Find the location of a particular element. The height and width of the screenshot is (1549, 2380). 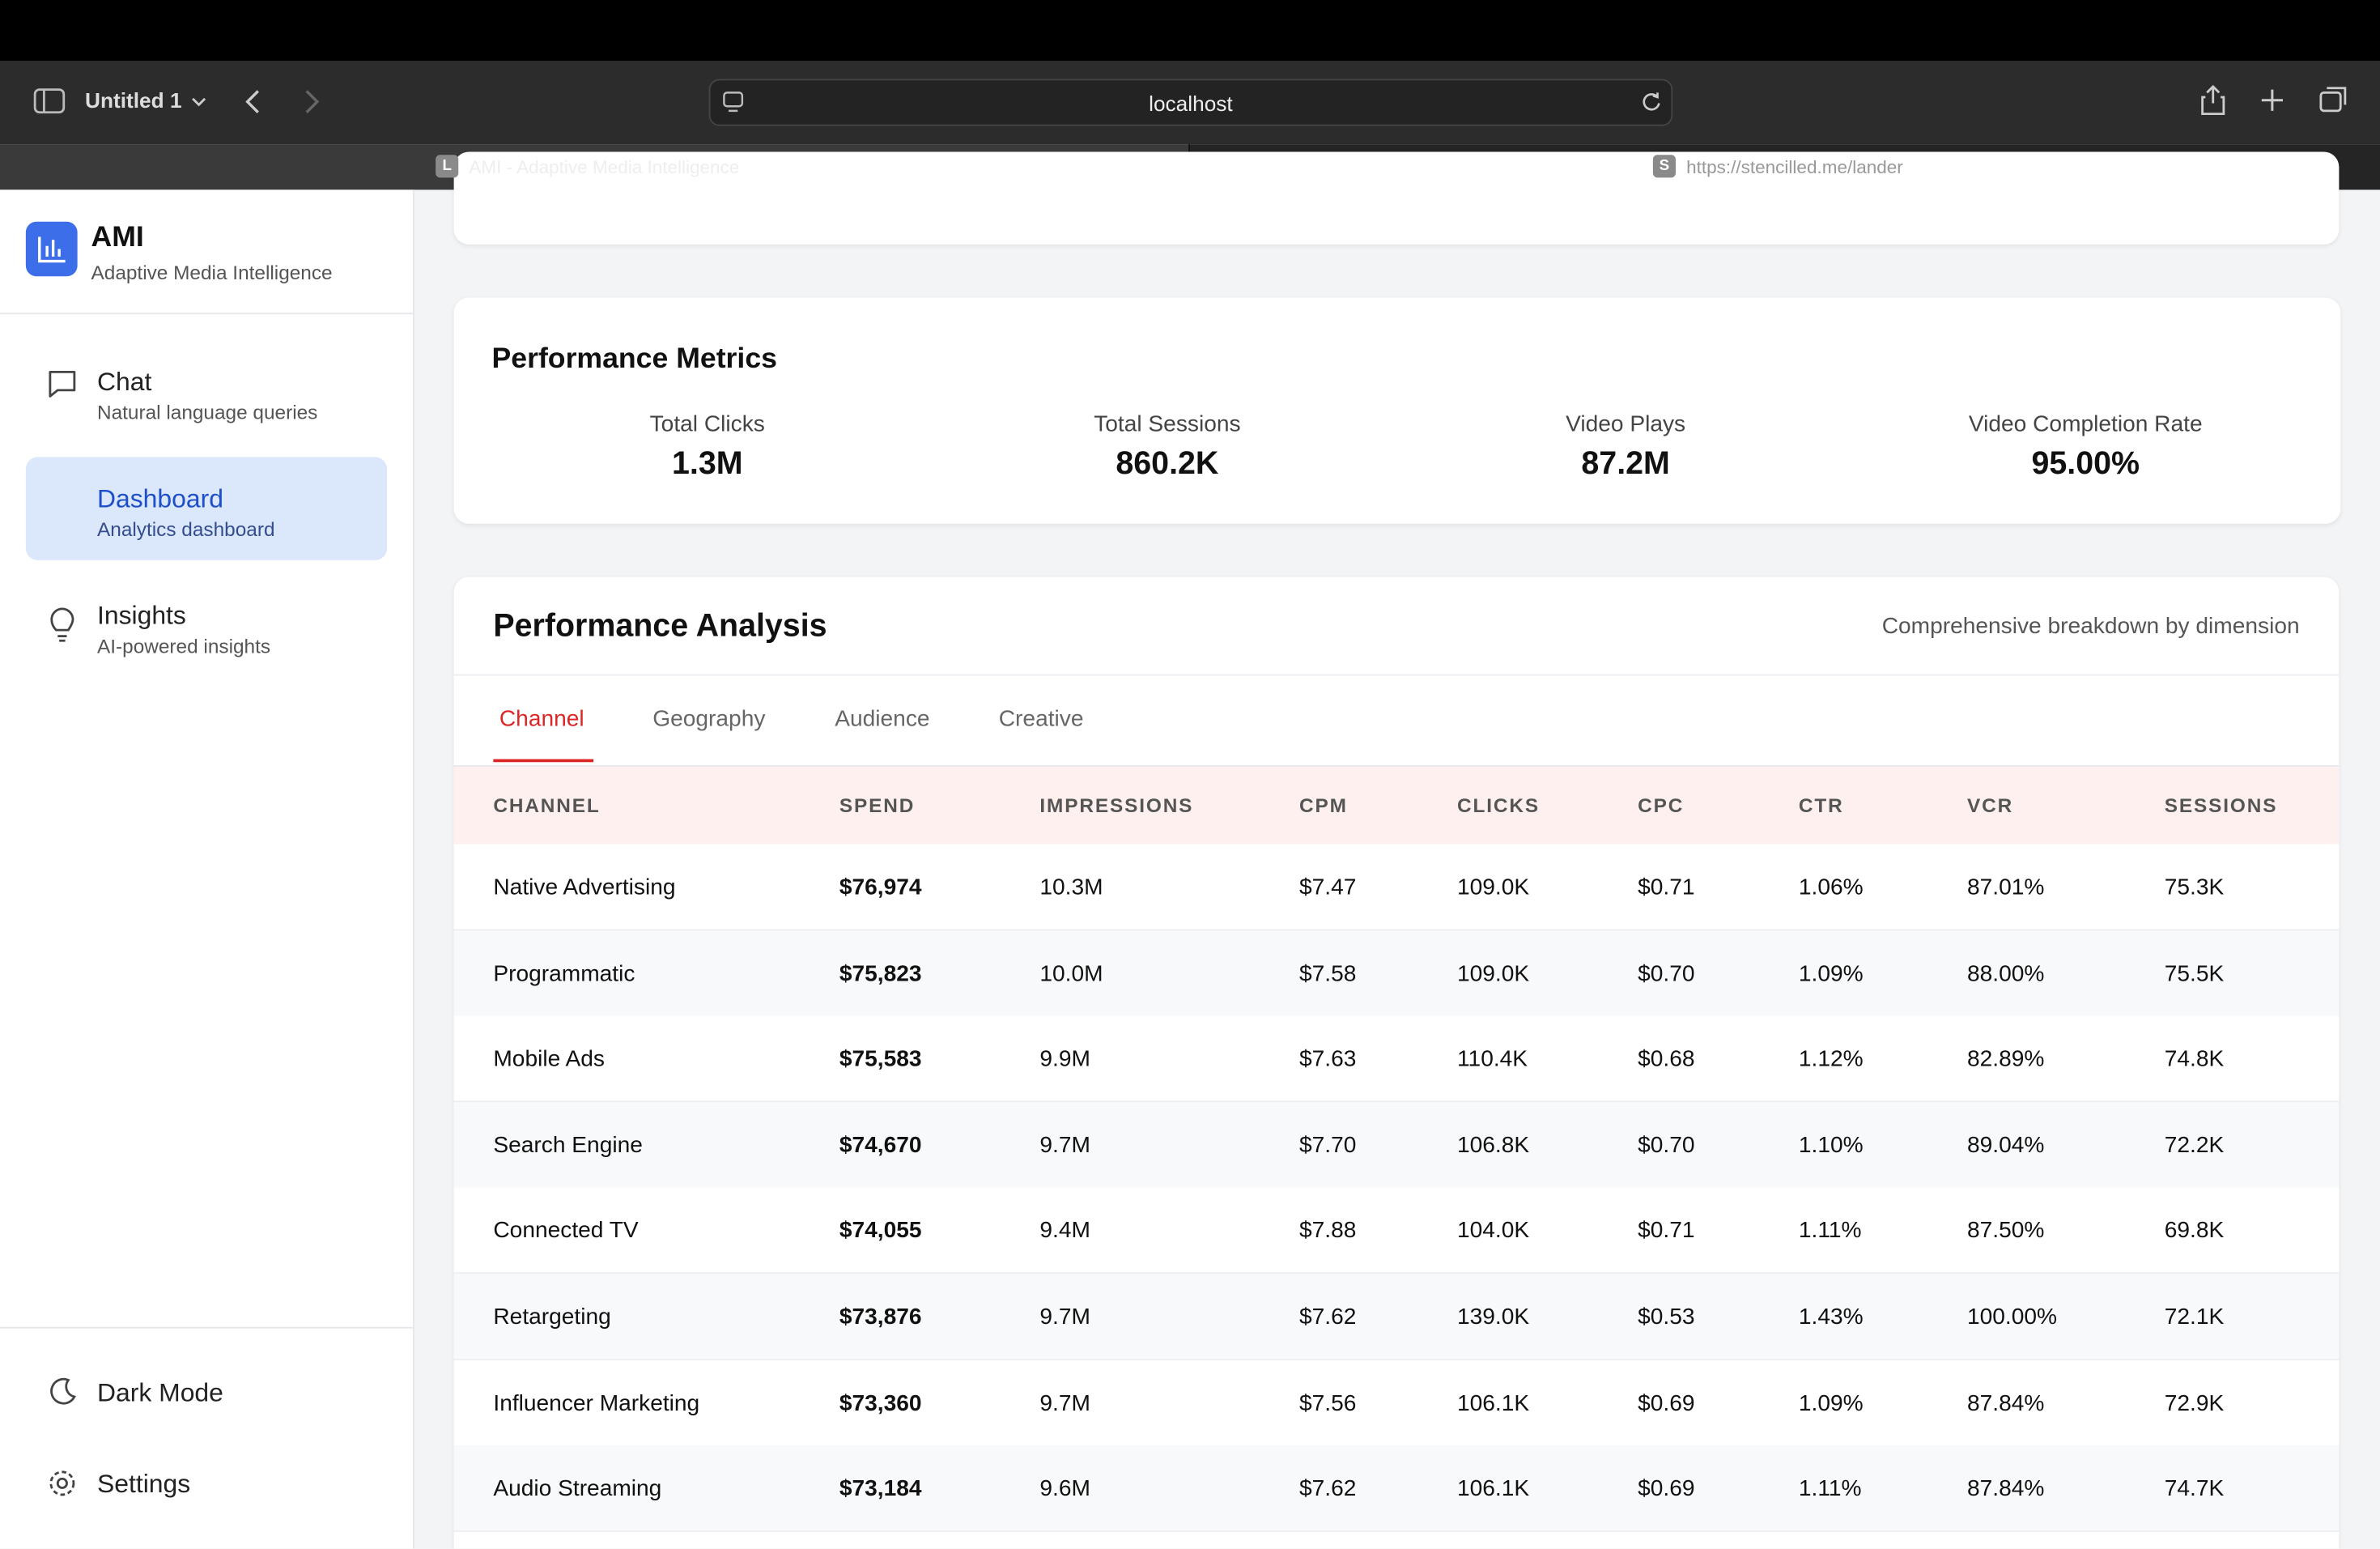

table-cell: $0.69 is located at coordinates (1666, 1488).